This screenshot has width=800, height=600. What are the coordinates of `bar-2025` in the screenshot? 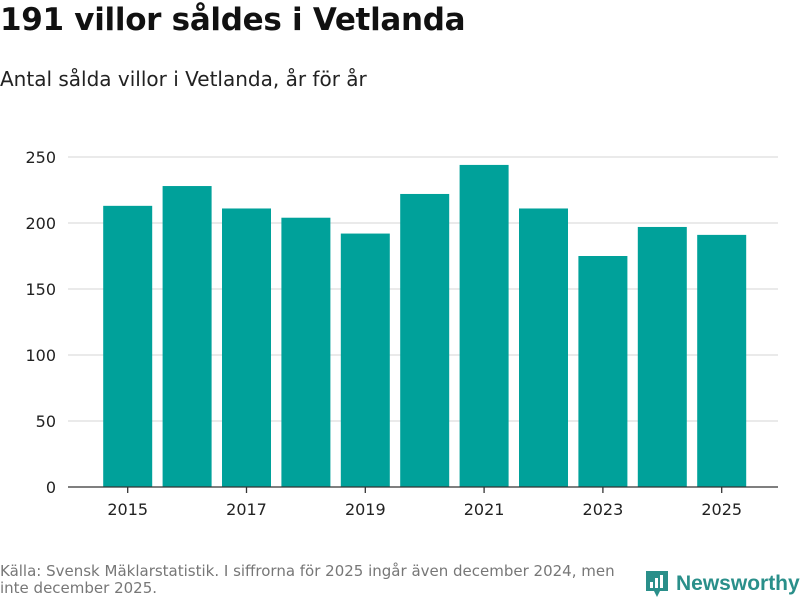 It's located at (722, 360).